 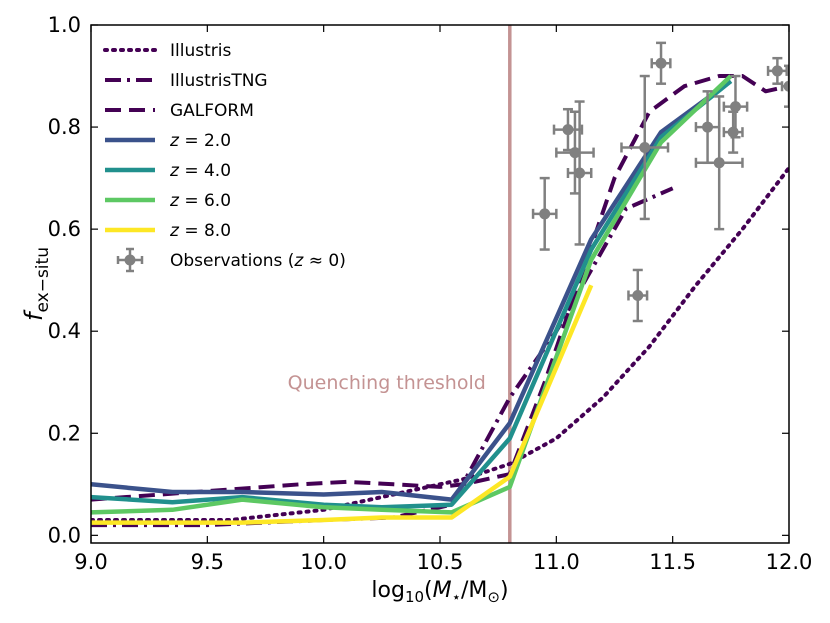 I want to click on y-tick-label-1: 0.2, so click(x=64, y=433).